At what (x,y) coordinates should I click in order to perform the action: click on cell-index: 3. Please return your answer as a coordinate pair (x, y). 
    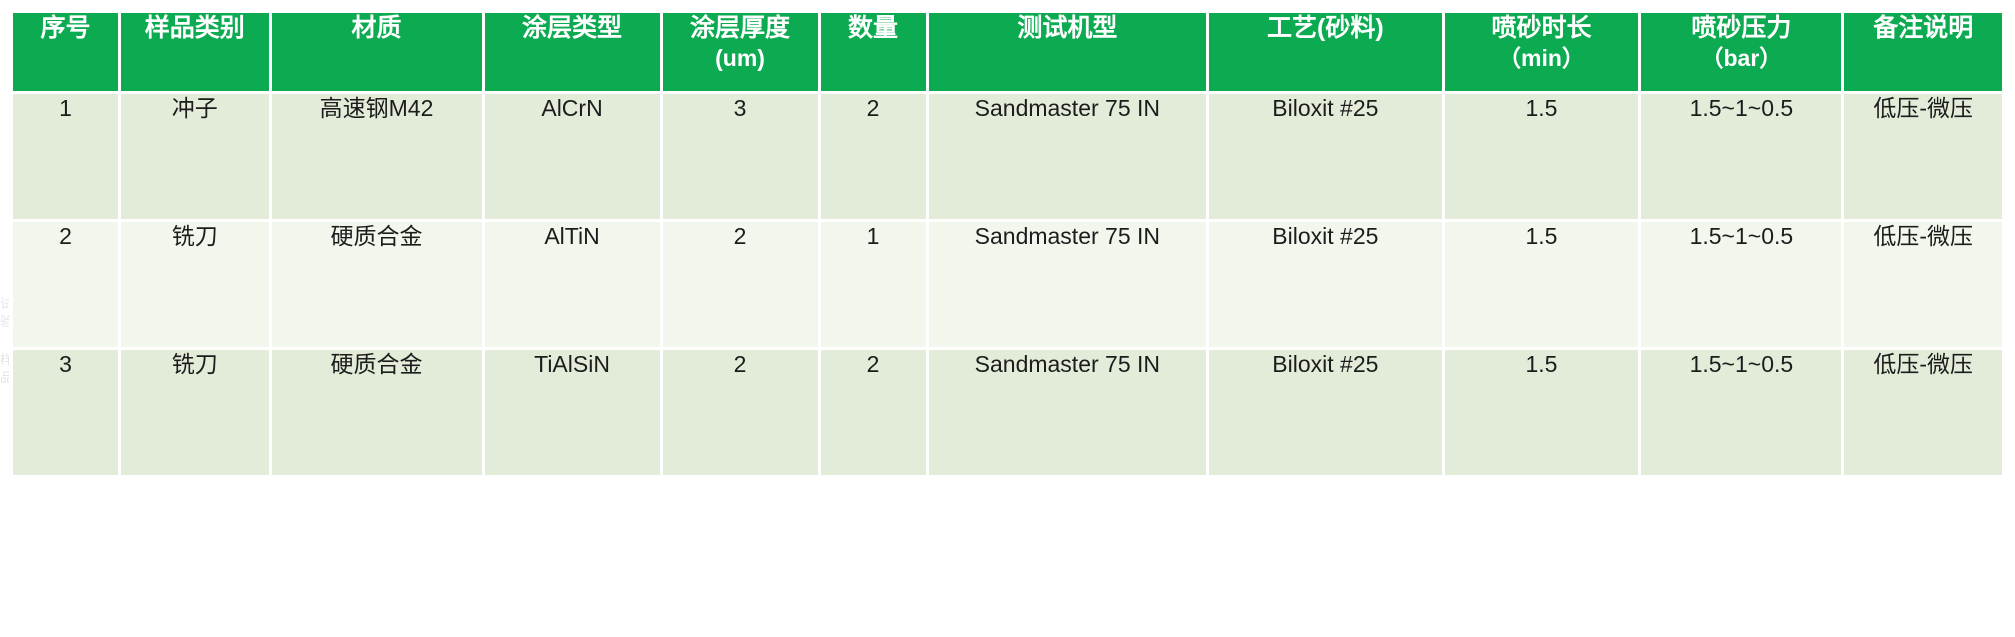
    Looking at the image, I should click on (65, 412).